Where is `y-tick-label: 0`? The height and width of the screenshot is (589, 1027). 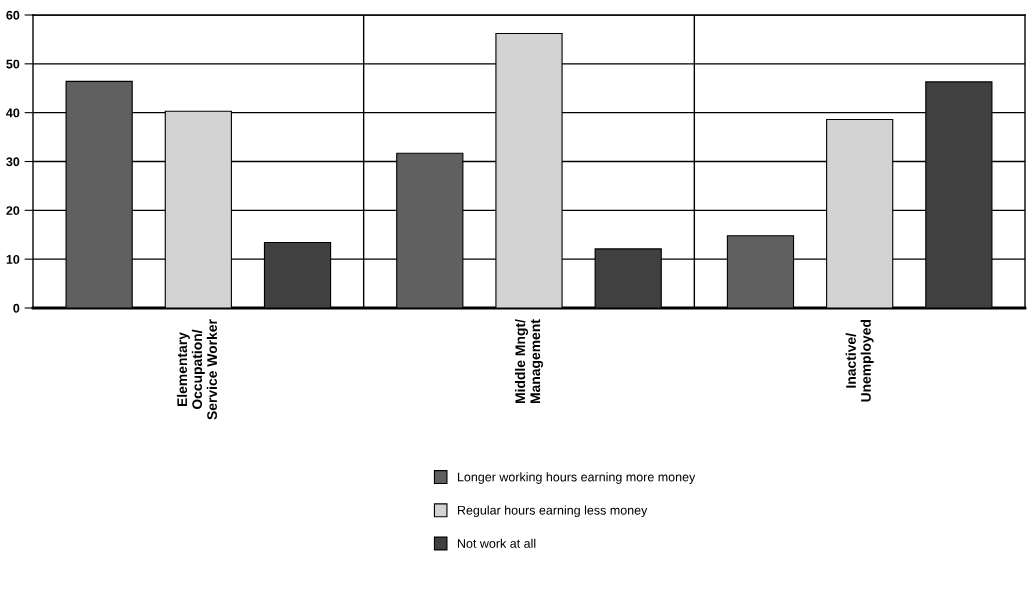
y-tick-label: 0 is located at coordinates (16, 308).